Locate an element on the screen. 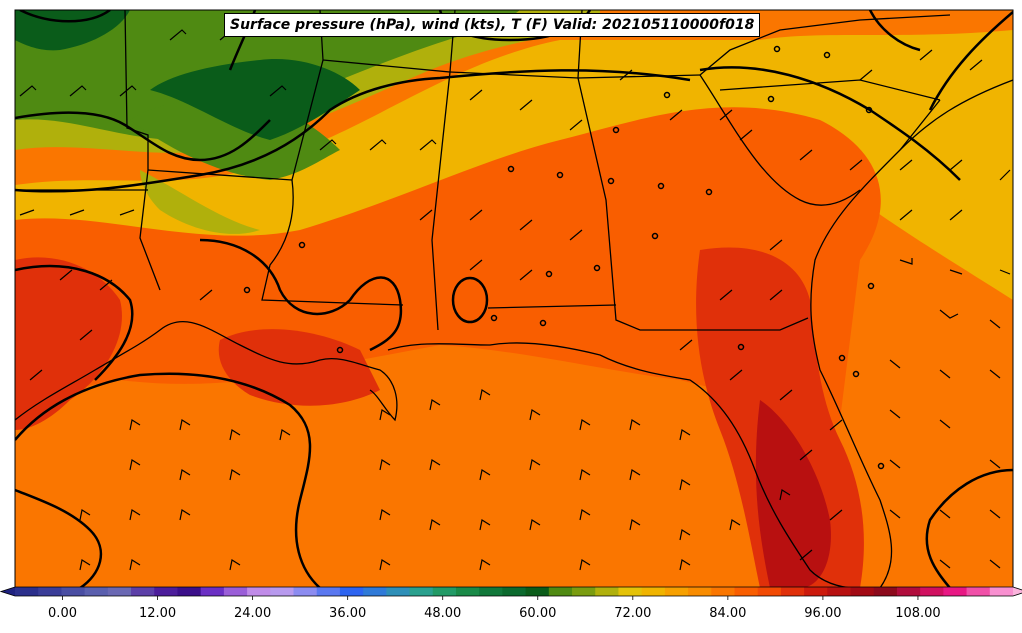  temperature-area-cold-north is located at coordinates (72, 30).